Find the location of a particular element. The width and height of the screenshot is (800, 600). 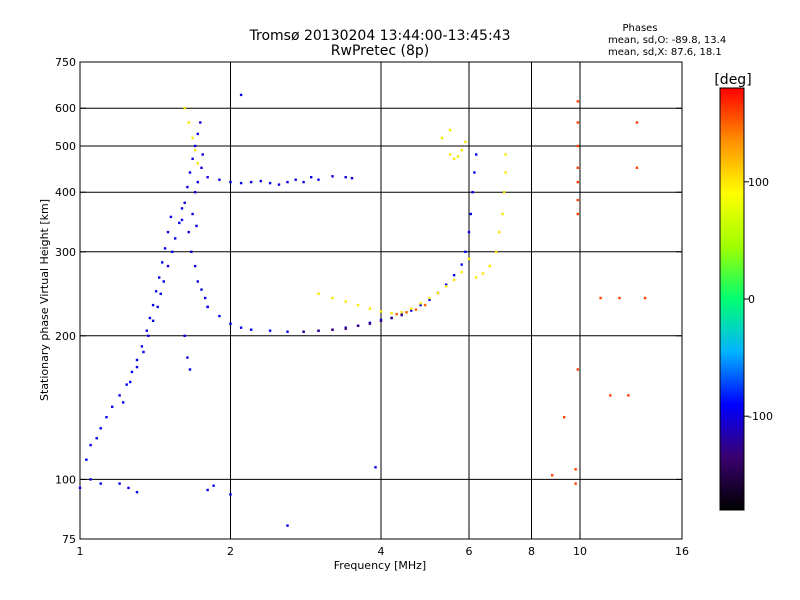

y-tick-label: 600 is located at coordinates (65, 108).